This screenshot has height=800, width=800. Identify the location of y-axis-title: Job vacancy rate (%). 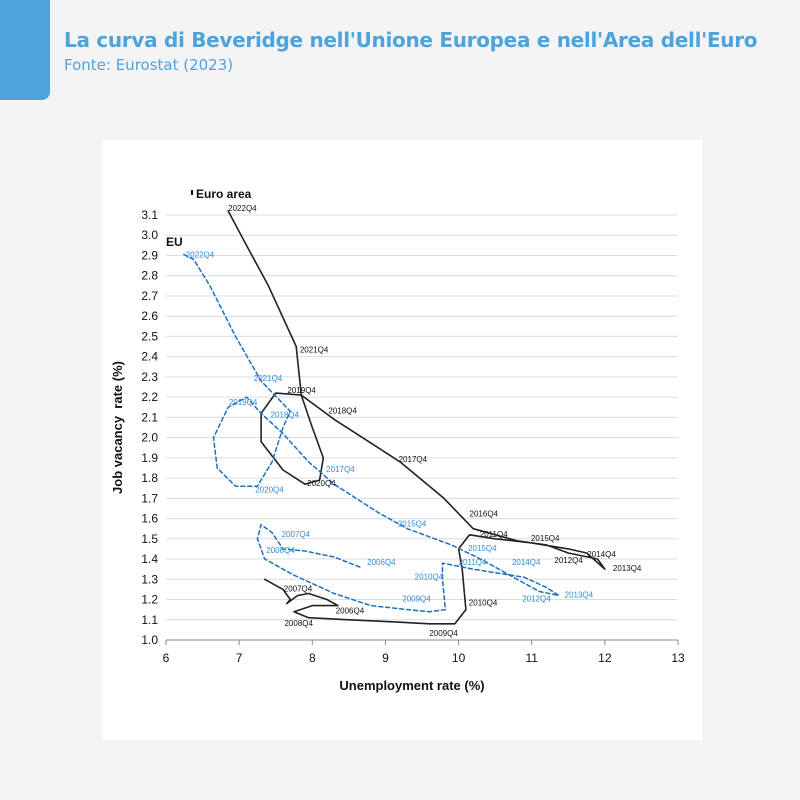
(117, 427).